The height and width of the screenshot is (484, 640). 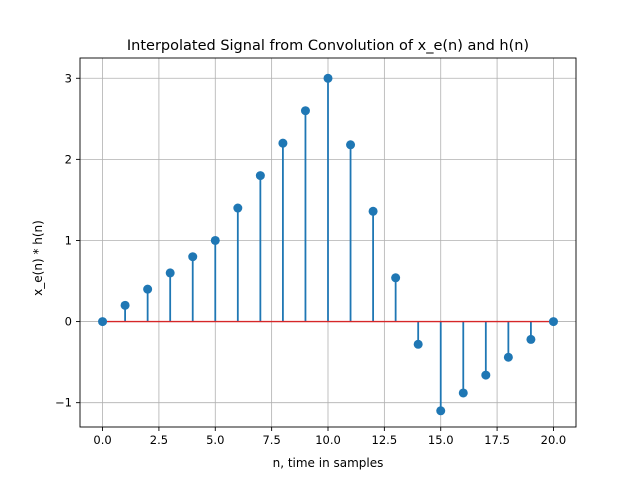 What do you see at coordinates (68, 322) in the screenshot?
I see `y-tick-label: 0` at bounding box center [68, 322].